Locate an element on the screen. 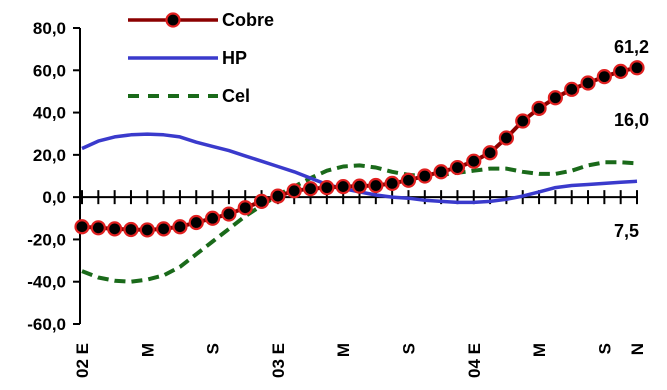  annotations: 61,2 16,0 7,5 is located at coordinates (631, 139).